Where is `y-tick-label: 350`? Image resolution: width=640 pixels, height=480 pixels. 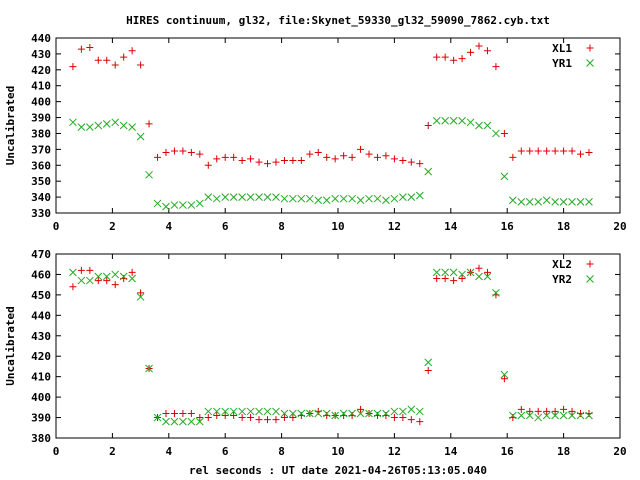
y-tick-label: 350 is located at coordinates (41, 181).